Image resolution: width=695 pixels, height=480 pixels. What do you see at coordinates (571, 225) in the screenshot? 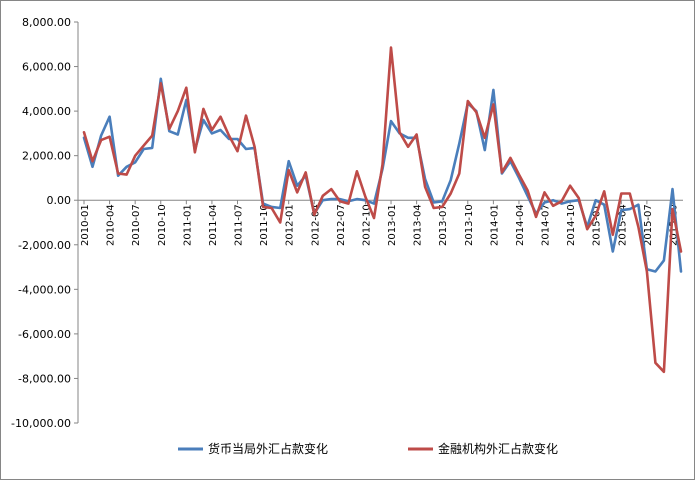
I see `x-tick-label: 2014-10` at bounding box center [571, 225].